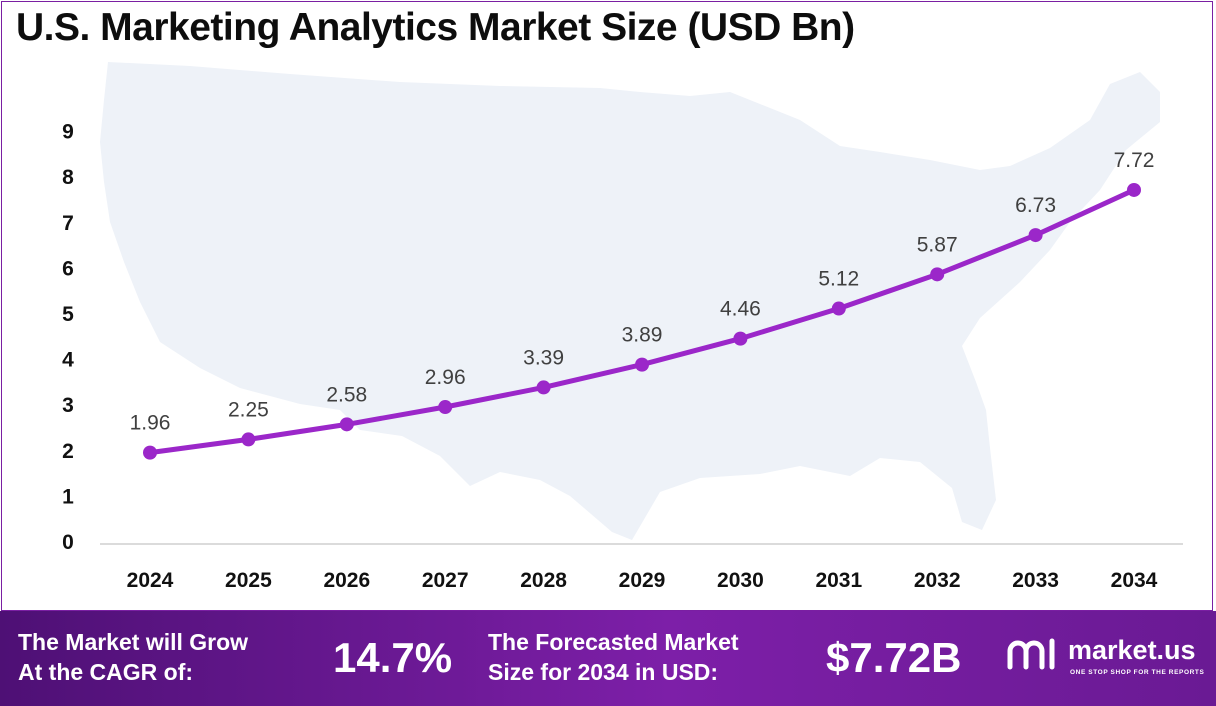 This screenshot has width=1216, height=706. I want to click on x-tick-label: 2034, so click(1134, 580).